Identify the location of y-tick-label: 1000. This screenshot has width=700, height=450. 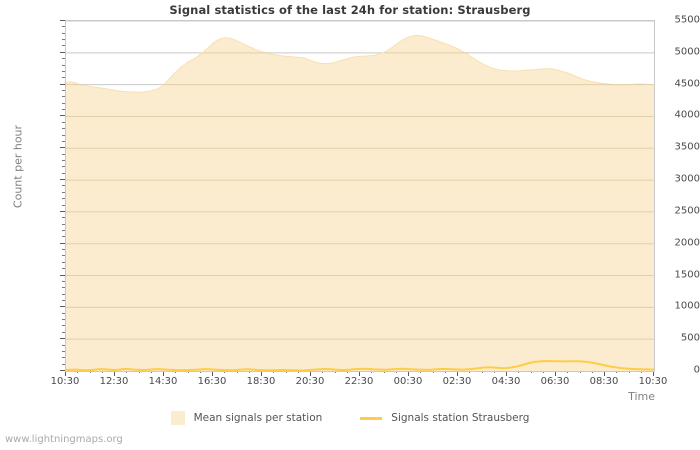
(687, 306).